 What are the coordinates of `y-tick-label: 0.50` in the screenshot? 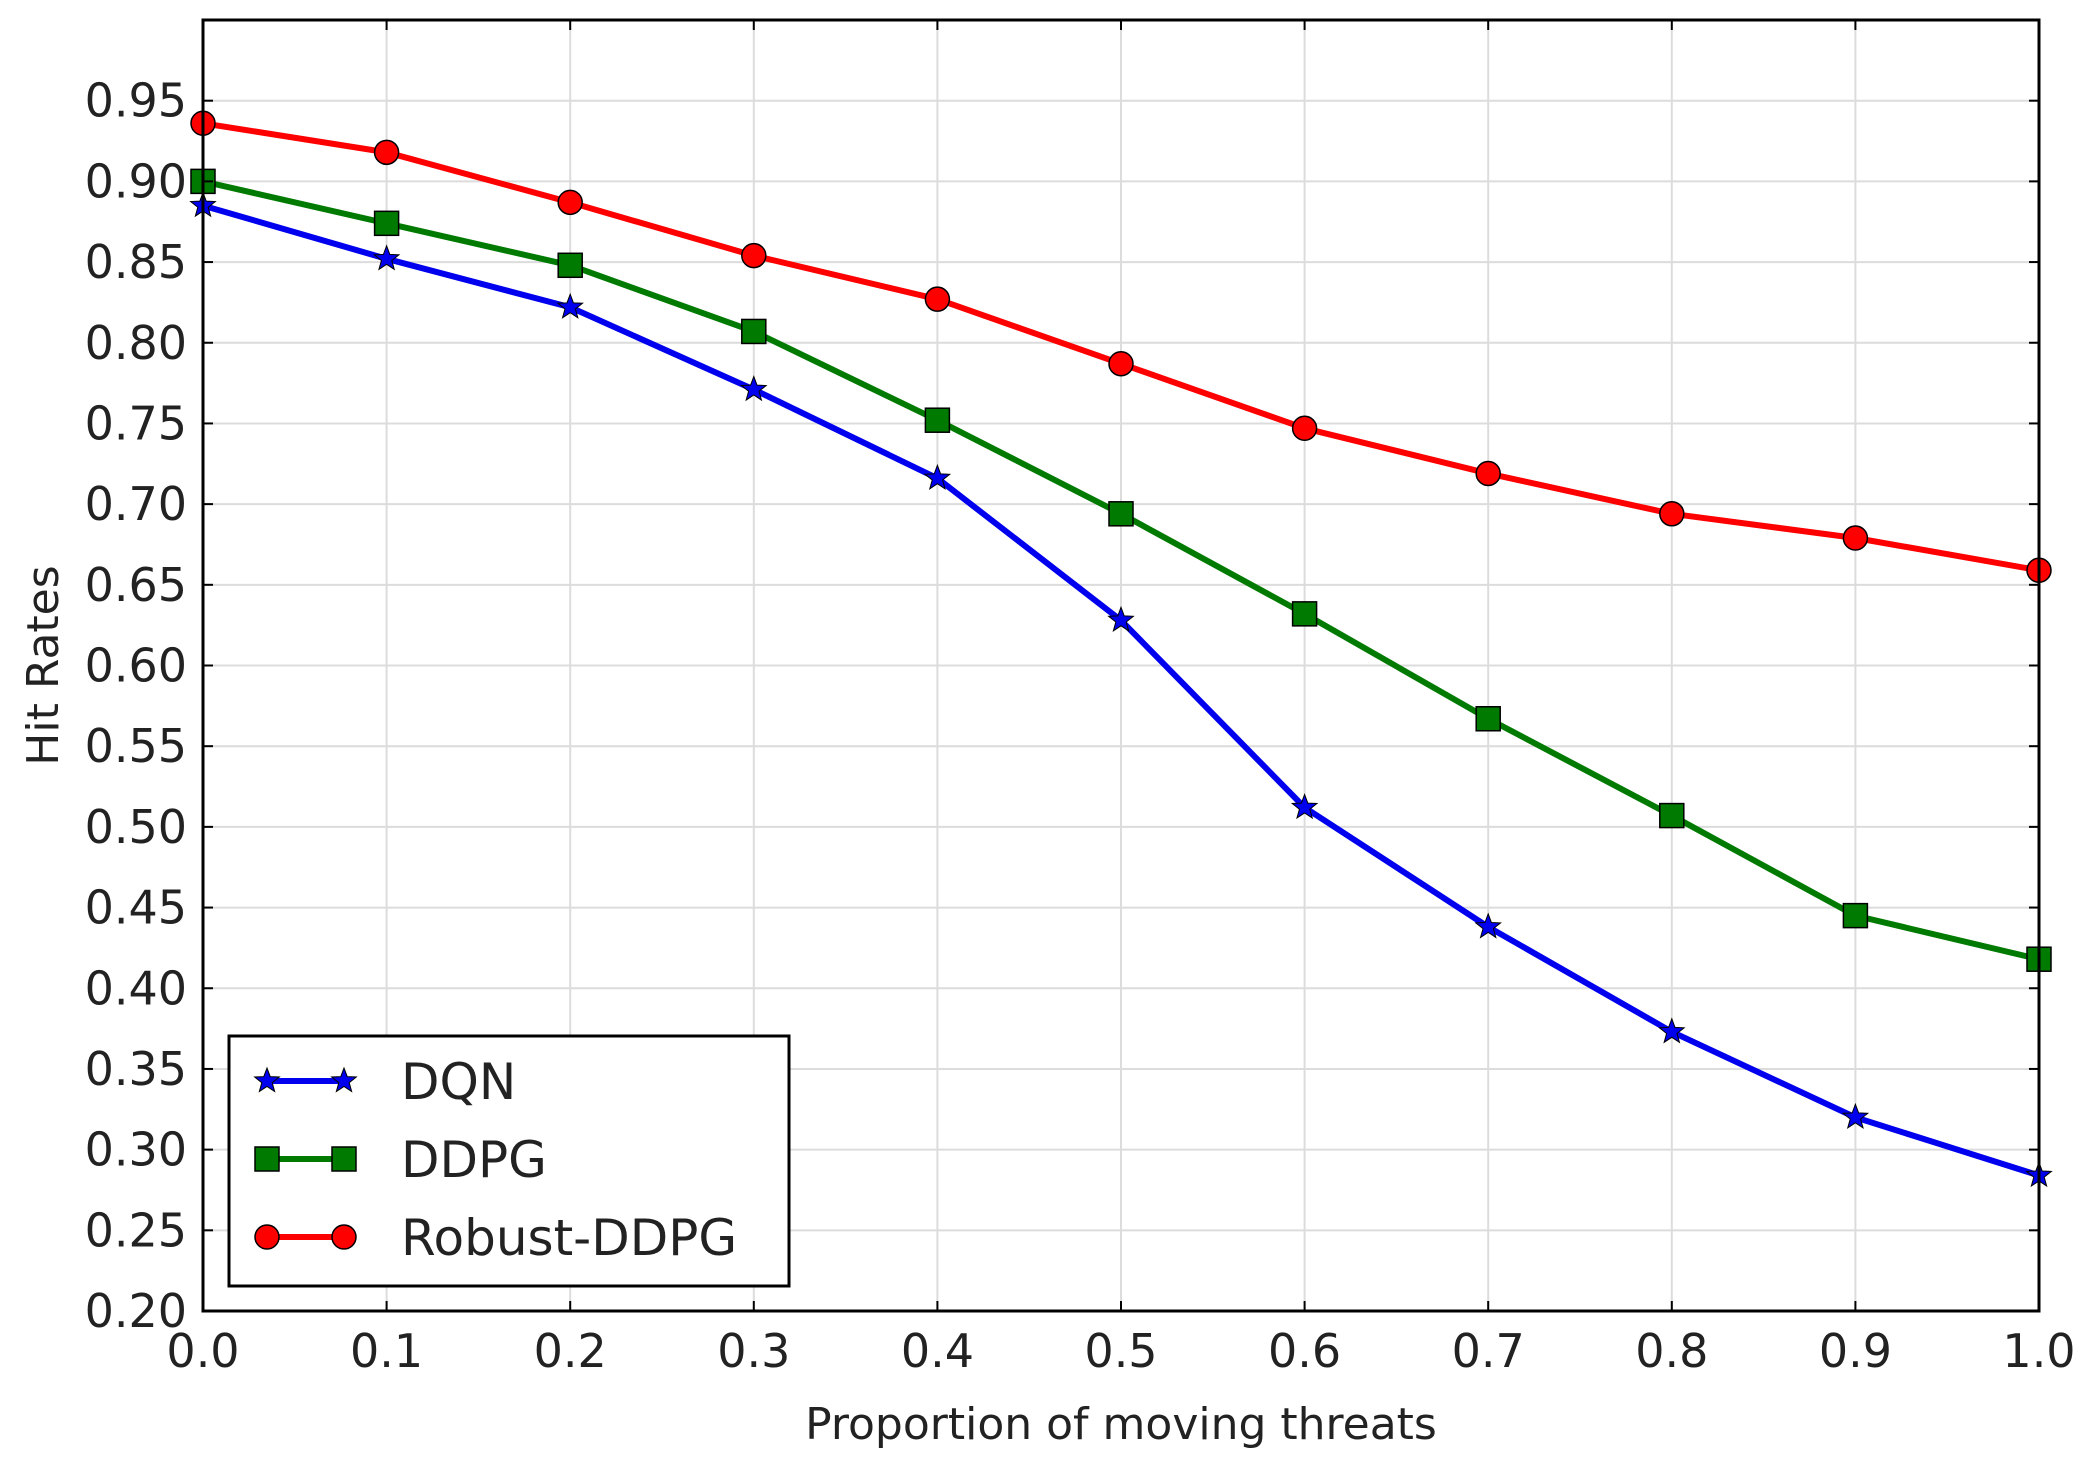 It's located at (136, 827).